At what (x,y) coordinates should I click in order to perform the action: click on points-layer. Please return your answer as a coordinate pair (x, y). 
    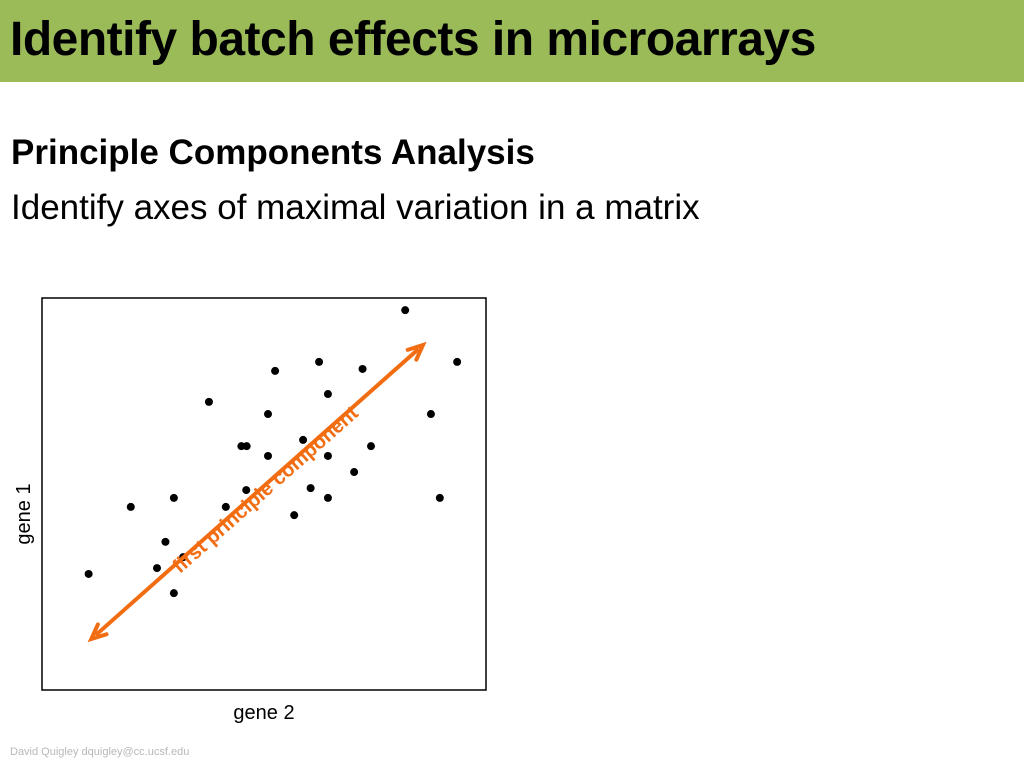
    Looking at the image, I should click on (273, 452).